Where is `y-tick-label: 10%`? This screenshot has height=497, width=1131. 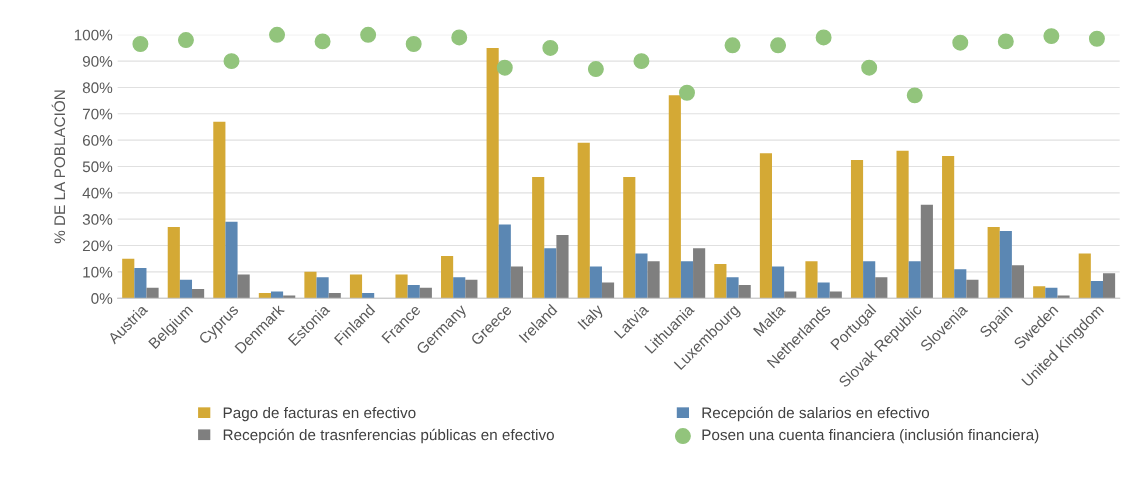 y-tick-label: 10% is located at coordinates (98, 272).